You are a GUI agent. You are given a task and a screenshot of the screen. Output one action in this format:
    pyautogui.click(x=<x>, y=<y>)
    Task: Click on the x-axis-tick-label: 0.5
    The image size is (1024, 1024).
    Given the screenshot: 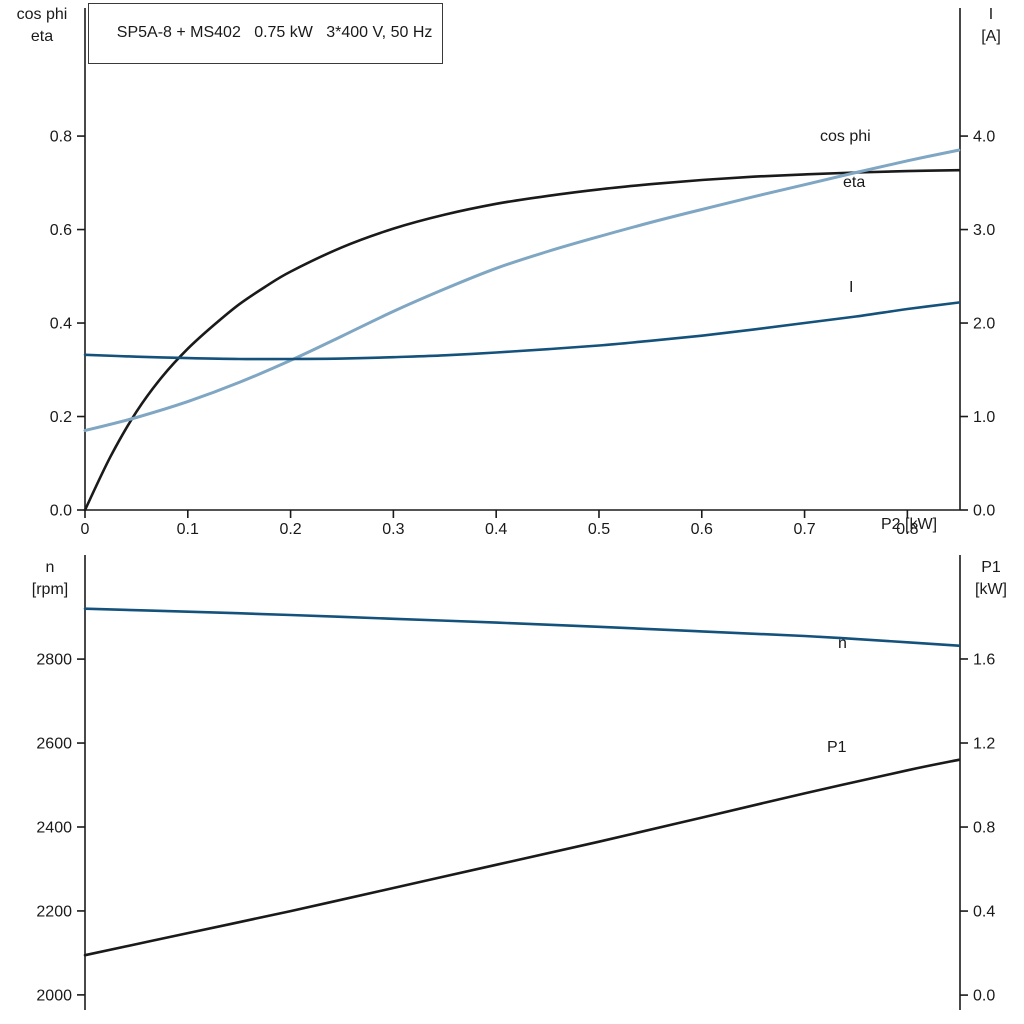 What is the action you would take?
    pyautogui.click(x=599, y=529)
    